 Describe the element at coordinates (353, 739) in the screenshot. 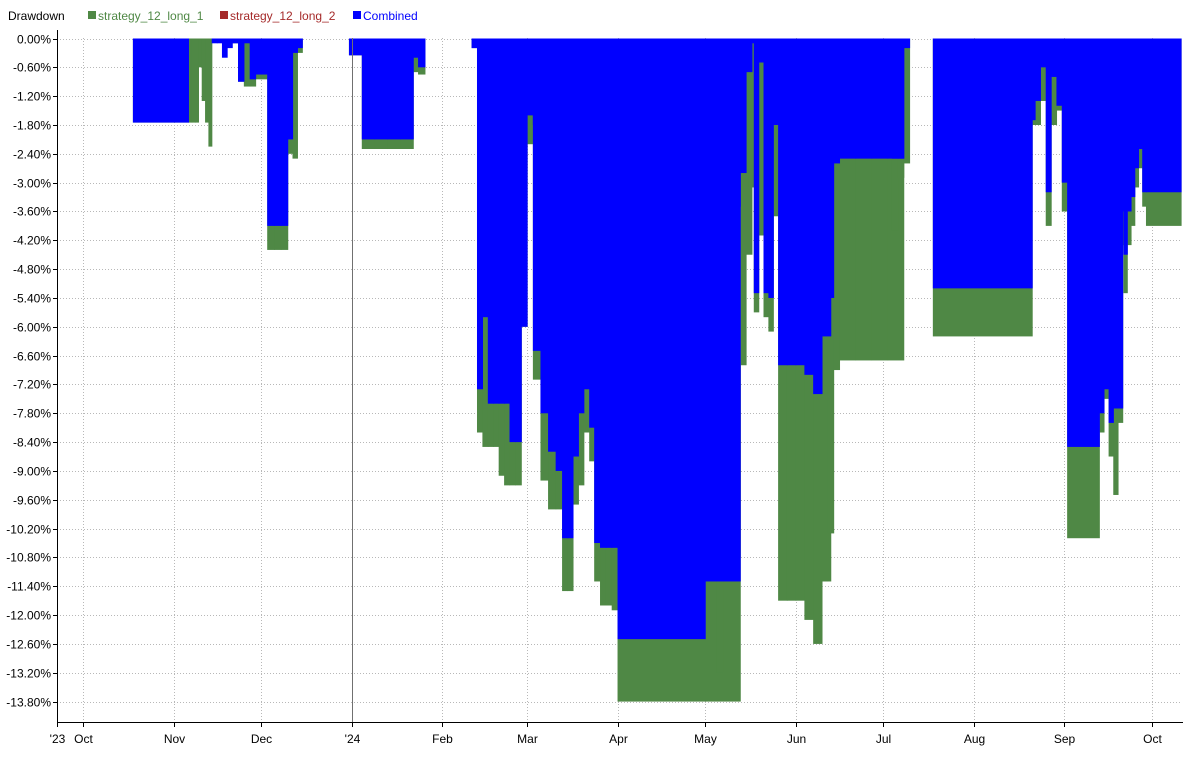

I see `x-tick-label: '24` at that location.